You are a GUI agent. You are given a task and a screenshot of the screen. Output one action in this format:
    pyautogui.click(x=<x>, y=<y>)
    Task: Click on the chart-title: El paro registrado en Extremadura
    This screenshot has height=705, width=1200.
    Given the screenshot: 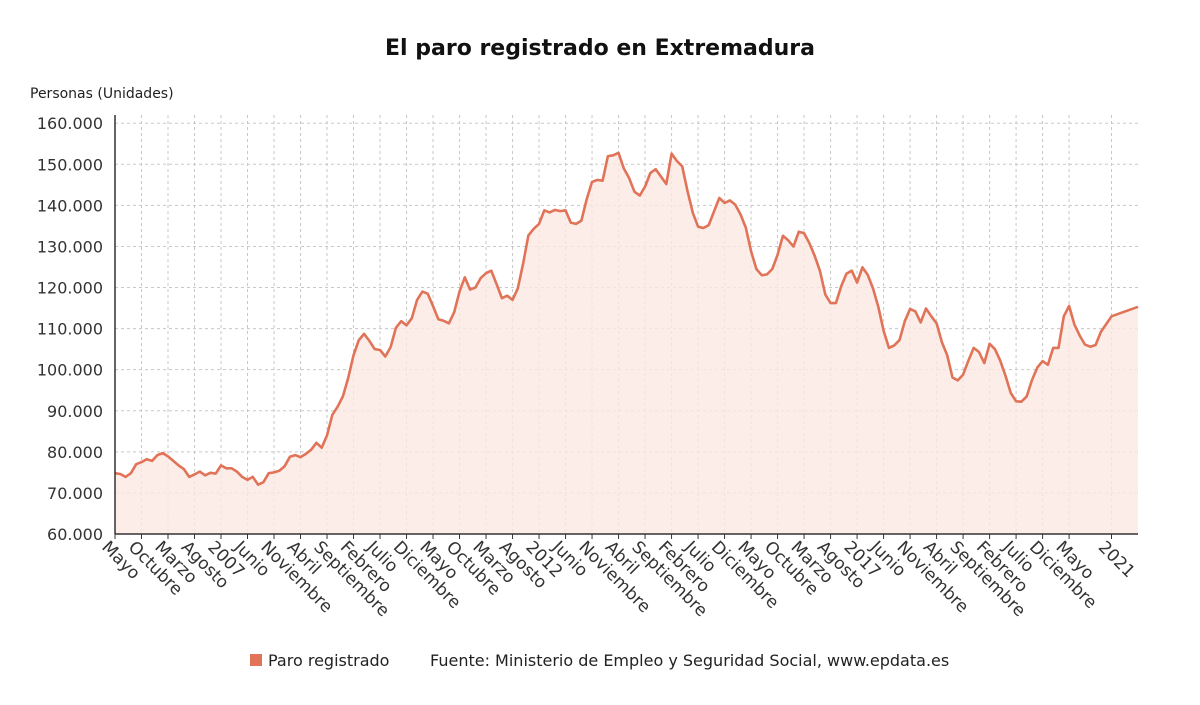 What is the action you would take?
    pyautogui.click(x=600, y=48)
    